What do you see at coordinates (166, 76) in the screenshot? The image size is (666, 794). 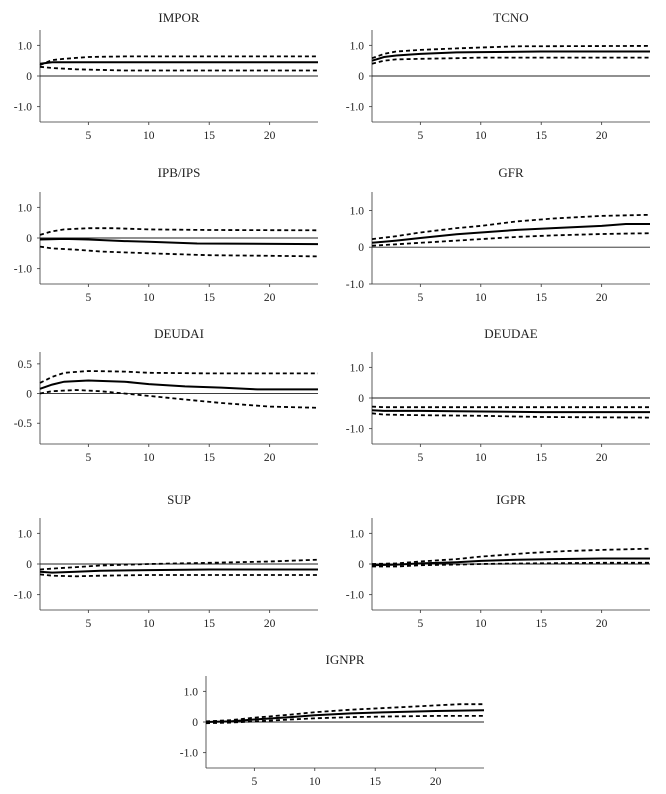 I see `panel-impor: IMPOR 1.0 0 -1.0 5 10 15 20` at bounding box center [166, 76].